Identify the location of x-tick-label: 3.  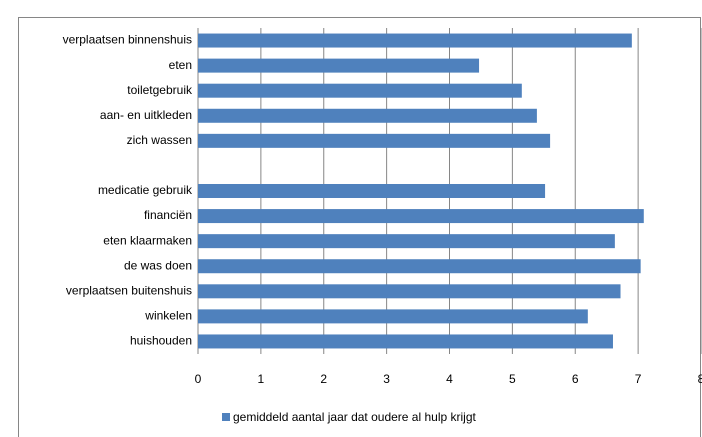
(386, 379).